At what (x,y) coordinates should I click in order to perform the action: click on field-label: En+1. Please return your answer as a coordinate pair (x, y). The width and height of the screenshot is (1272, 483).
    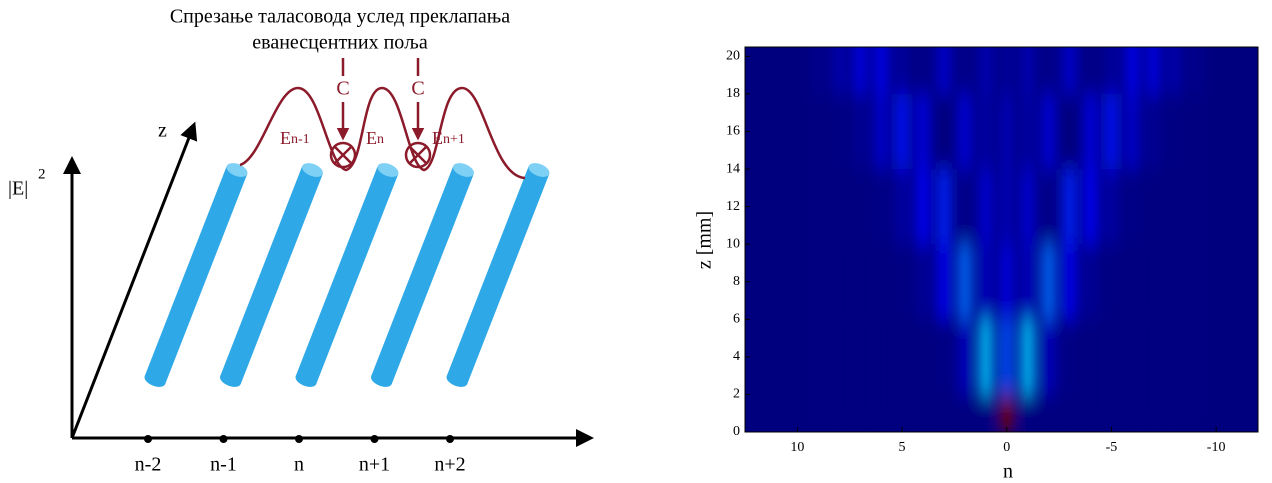
    Looking at the image, I should click on (448, 138).